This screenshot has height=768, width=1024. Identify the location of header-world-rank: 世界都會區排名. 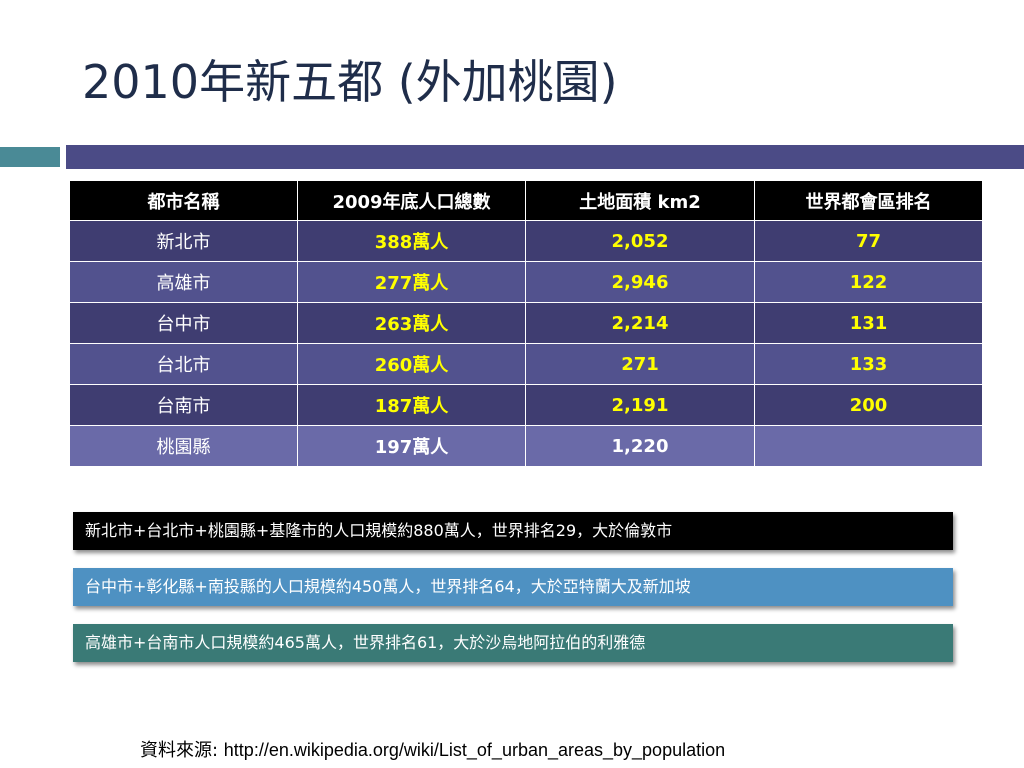
(868, 200).